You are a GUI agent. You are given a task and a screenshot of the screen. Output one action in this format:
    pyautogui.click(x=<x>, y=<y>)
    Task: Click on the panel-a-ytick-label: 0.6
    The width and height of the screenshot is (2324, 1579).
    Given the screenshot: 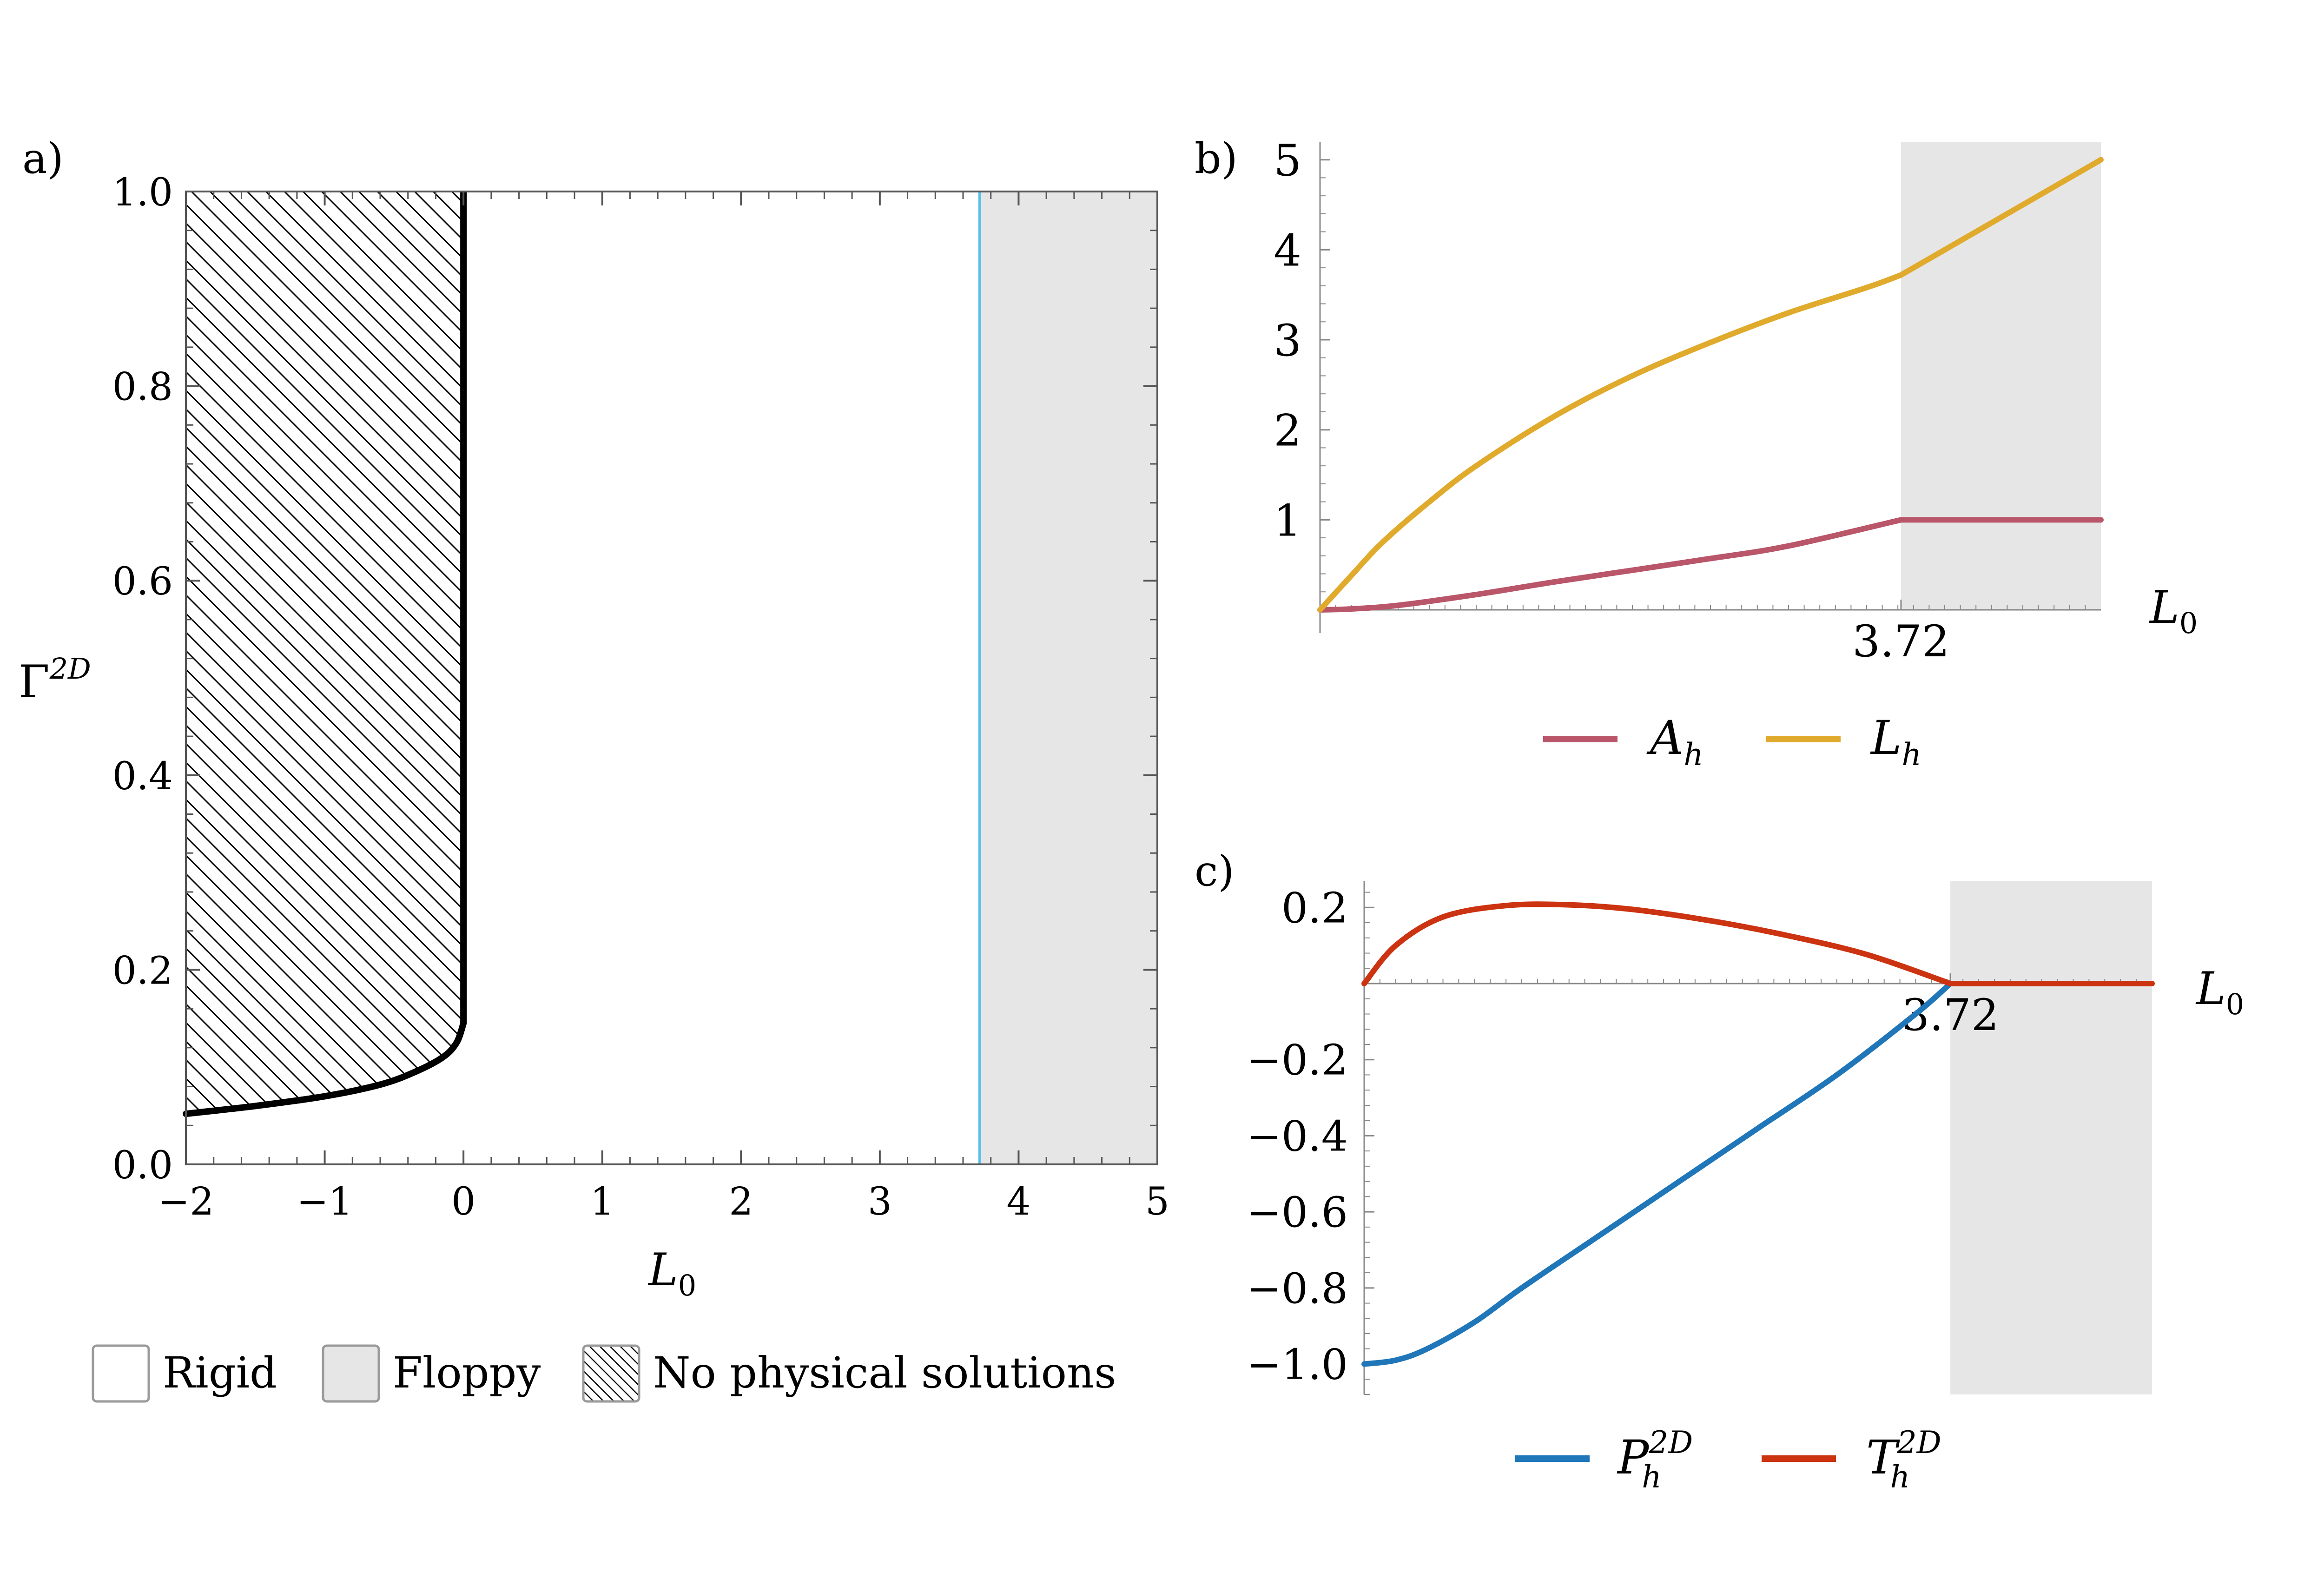 What is the action you would take?
    pyautogui.click(x=142, y=582)
    